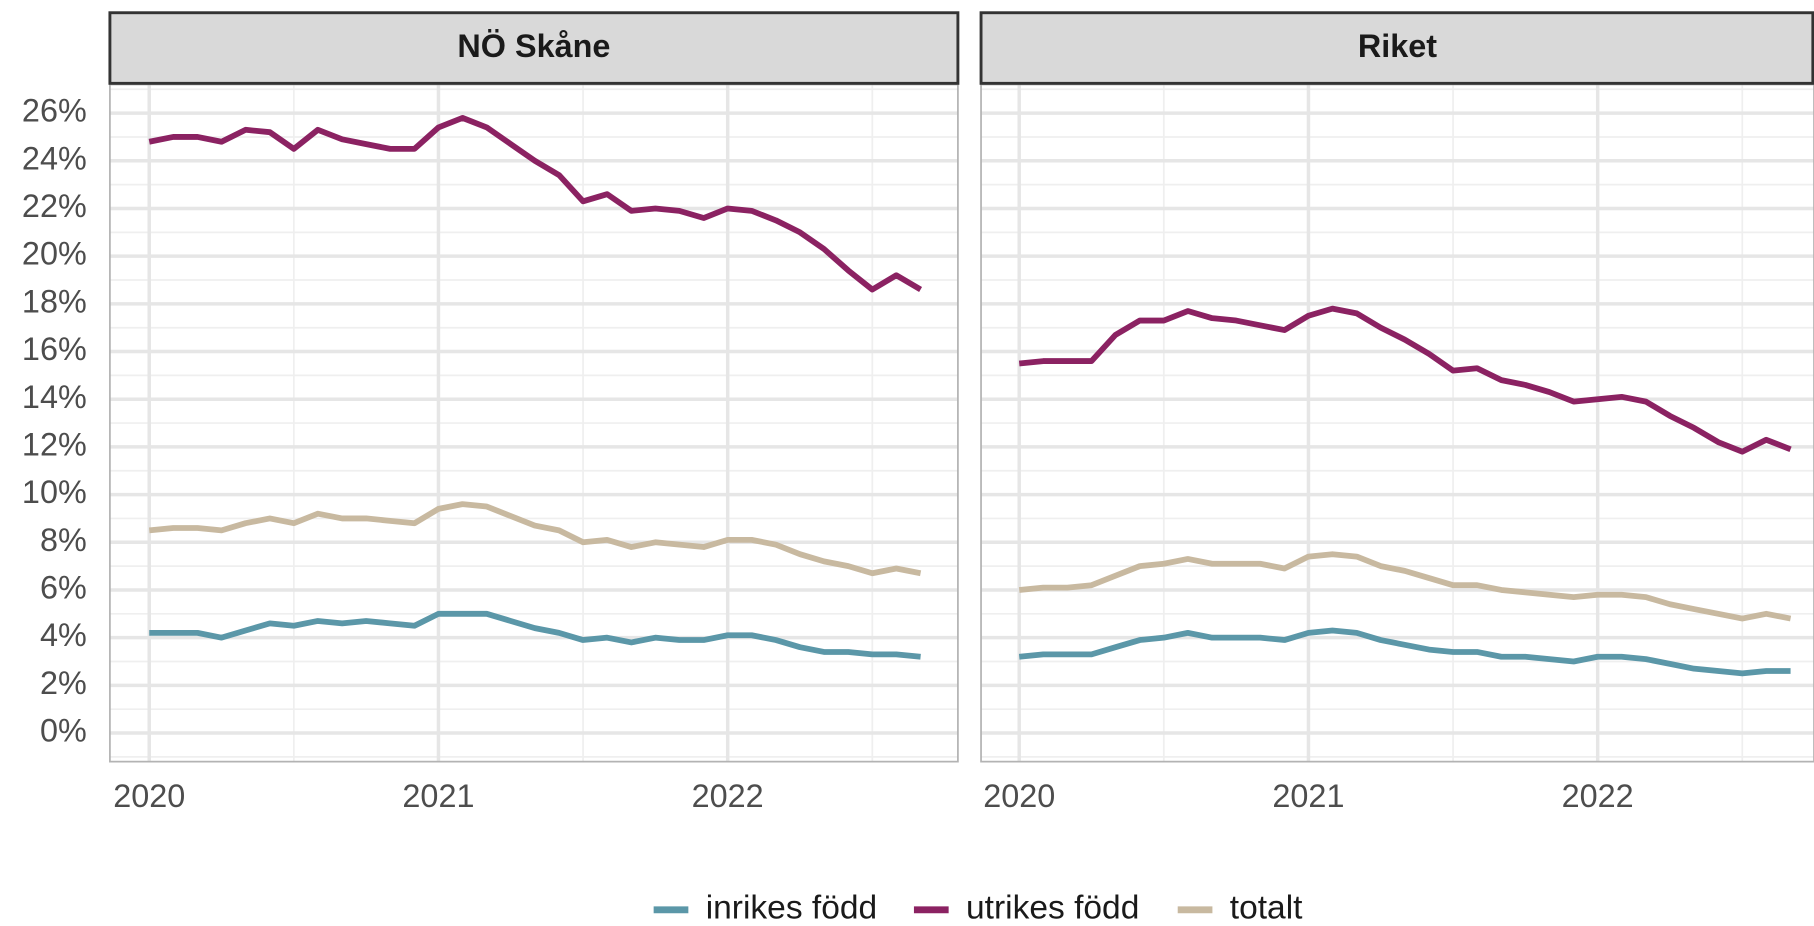 The image size is (1814, 926). Describe the element at coordinates (63, 540) in the screenshot. I see `y-tick-label: 8%` at that location.